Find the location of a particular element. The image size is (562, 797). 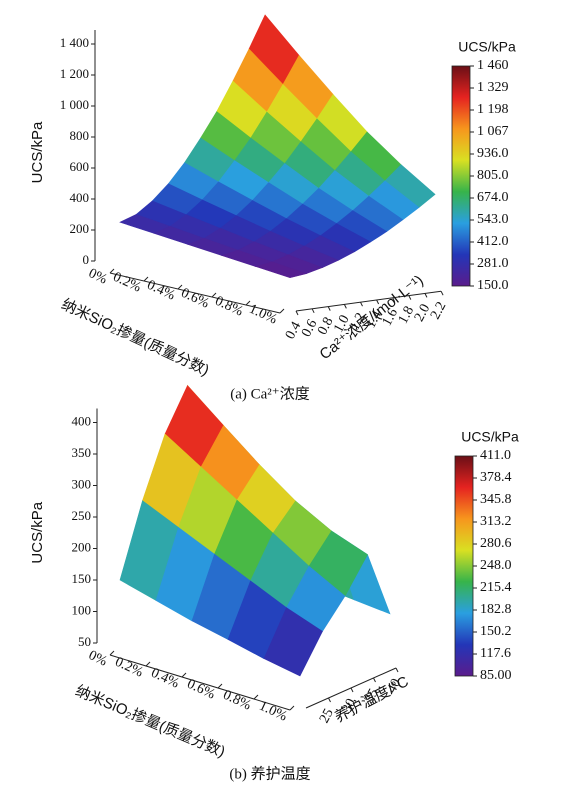

colorbar-tick-label: 150.2 is located at coordinates (496, 631).